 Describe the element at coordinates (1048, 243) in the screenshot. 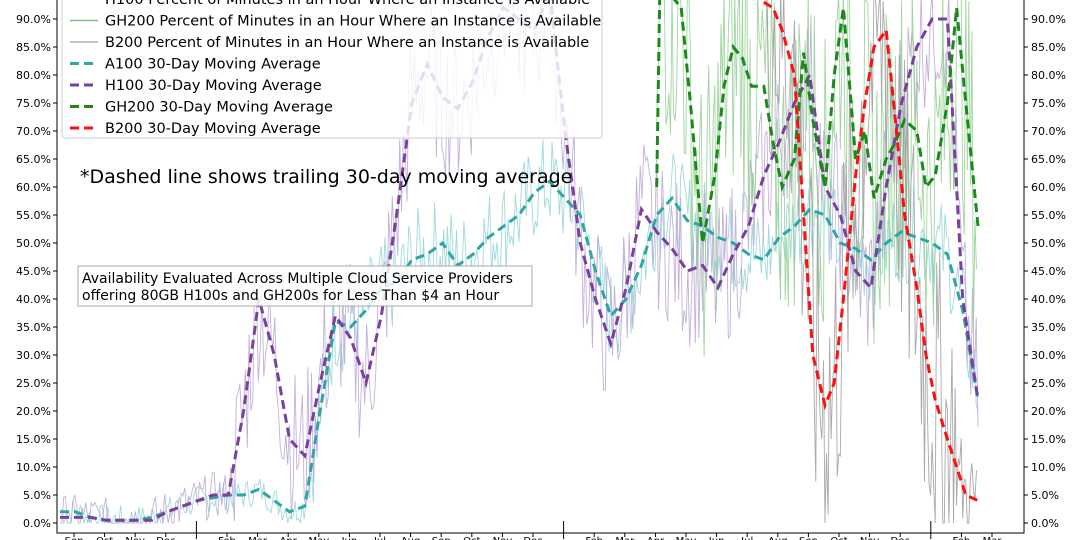

I see `y-tick-label-right: 50.0%` at that location.